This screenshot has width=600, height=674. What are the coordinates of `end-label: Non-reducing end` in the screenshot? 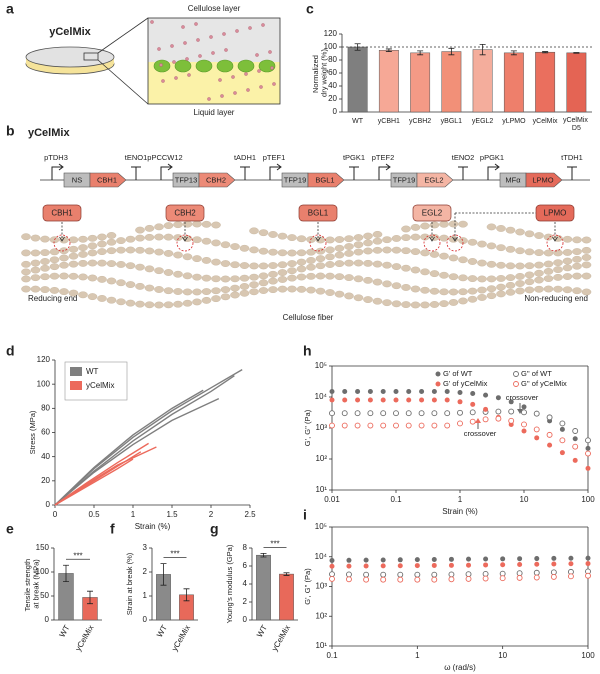 It's located at (556, 298).